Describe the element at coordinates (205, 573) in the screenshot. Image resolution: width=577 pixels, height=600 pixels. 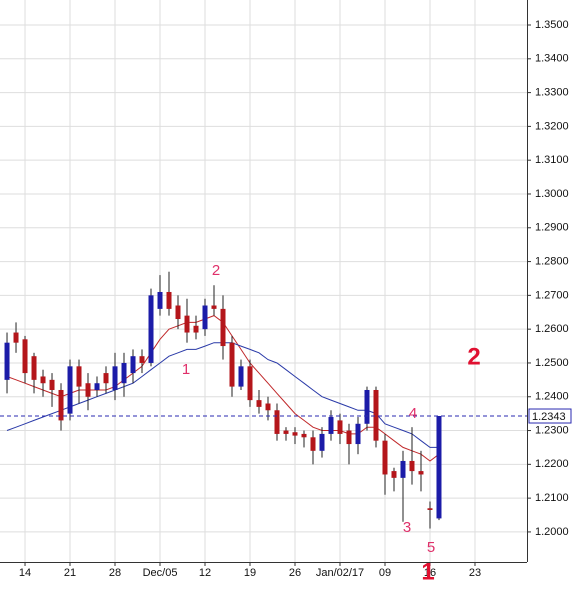
I see `x-tick-label: 12` at that location.